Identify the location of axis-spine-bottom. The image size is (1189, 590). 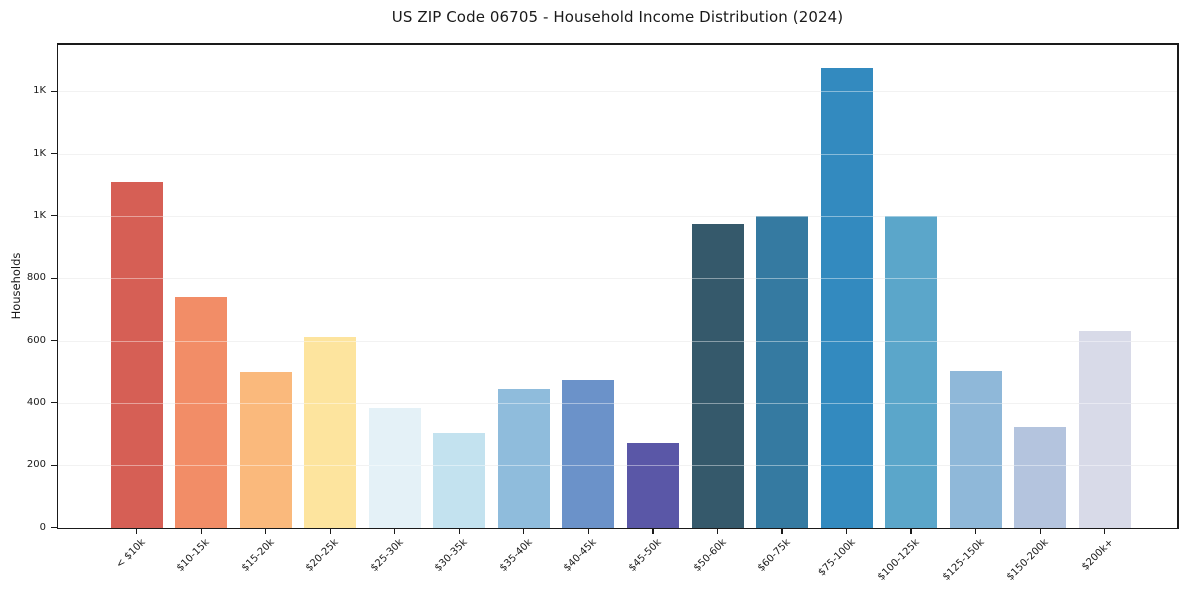
(617, 528).